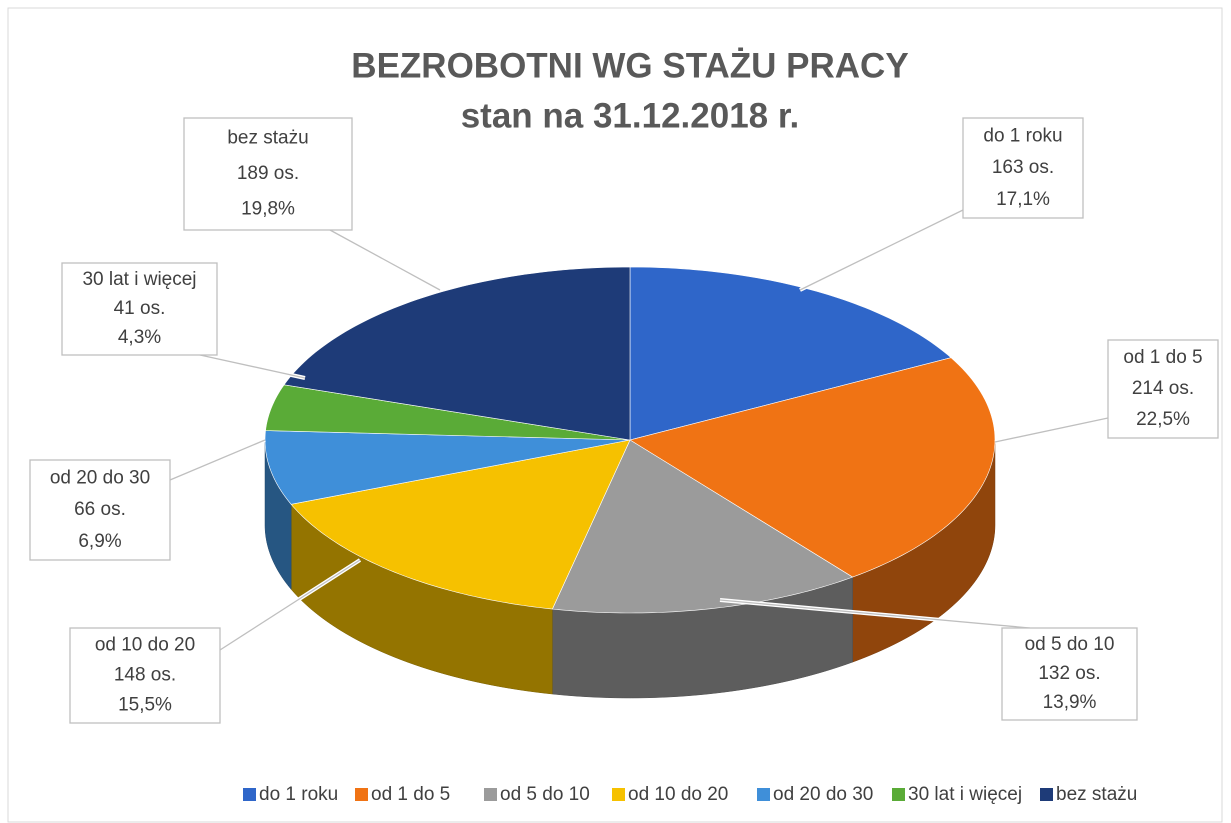 The image size is (1231, 823). Describe the element at coordinates (410, 794) in the screenshot. I see `legend-label: od 1 do 5` at that location.